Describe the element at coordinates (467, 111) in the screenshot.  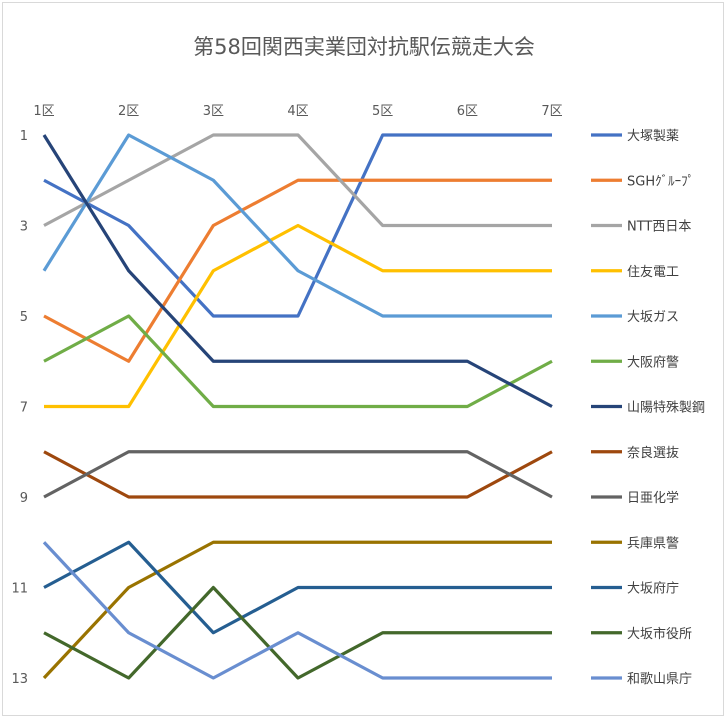
I see `x-tick-label: 6区` at that location.